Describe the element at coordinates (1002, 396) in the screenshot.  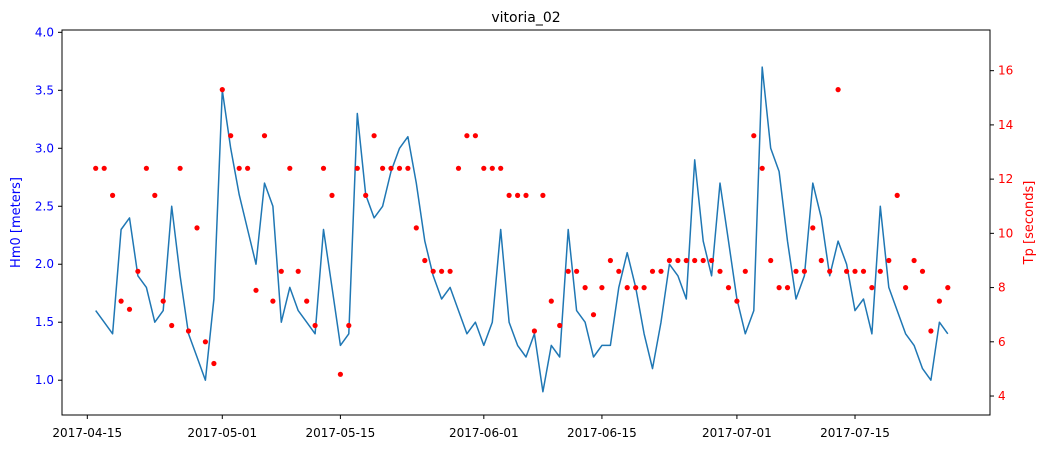
I see `right-y-tick-label: 4` at that location.